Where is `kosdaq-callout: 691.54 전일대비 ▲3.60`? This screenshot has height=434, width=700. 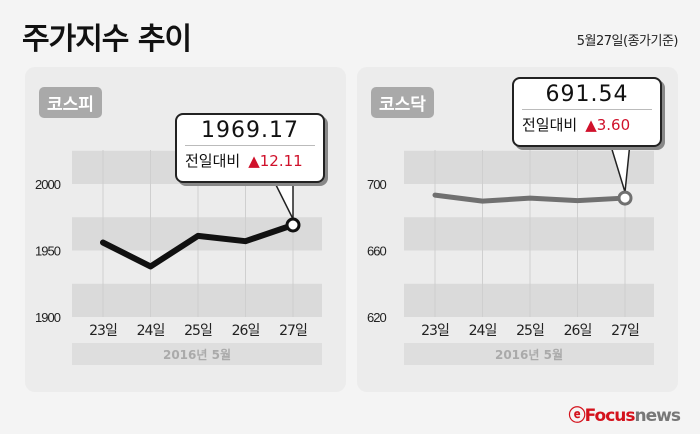 kosdaq-callout: 691.54 전일대비 ▲3.60 is located at coordinates (587, 112).